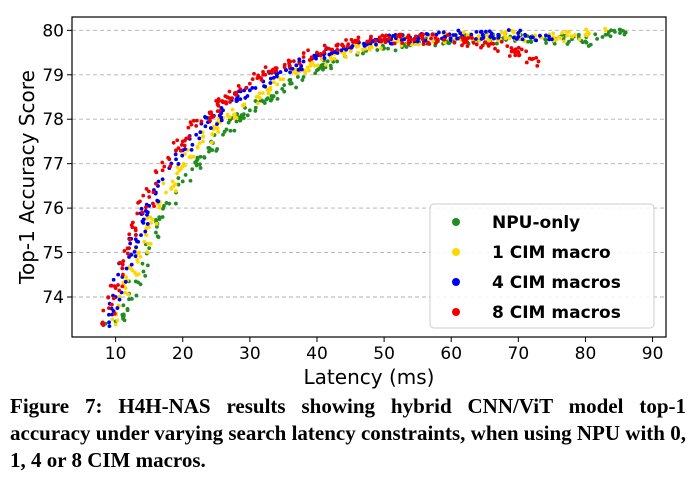 The width and height of the screenshot is (693, 489). Describe the element at coordinates (369, 377) in the screenshot. I see `x-axis-label: Latency (ms)` at that location.